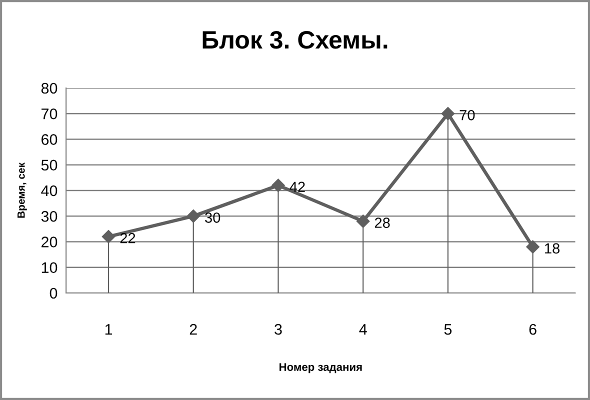  What do you see at coordinates (297, 187) in the screenshot?
I see `data-label: 42` at bounding box center [297, 187].